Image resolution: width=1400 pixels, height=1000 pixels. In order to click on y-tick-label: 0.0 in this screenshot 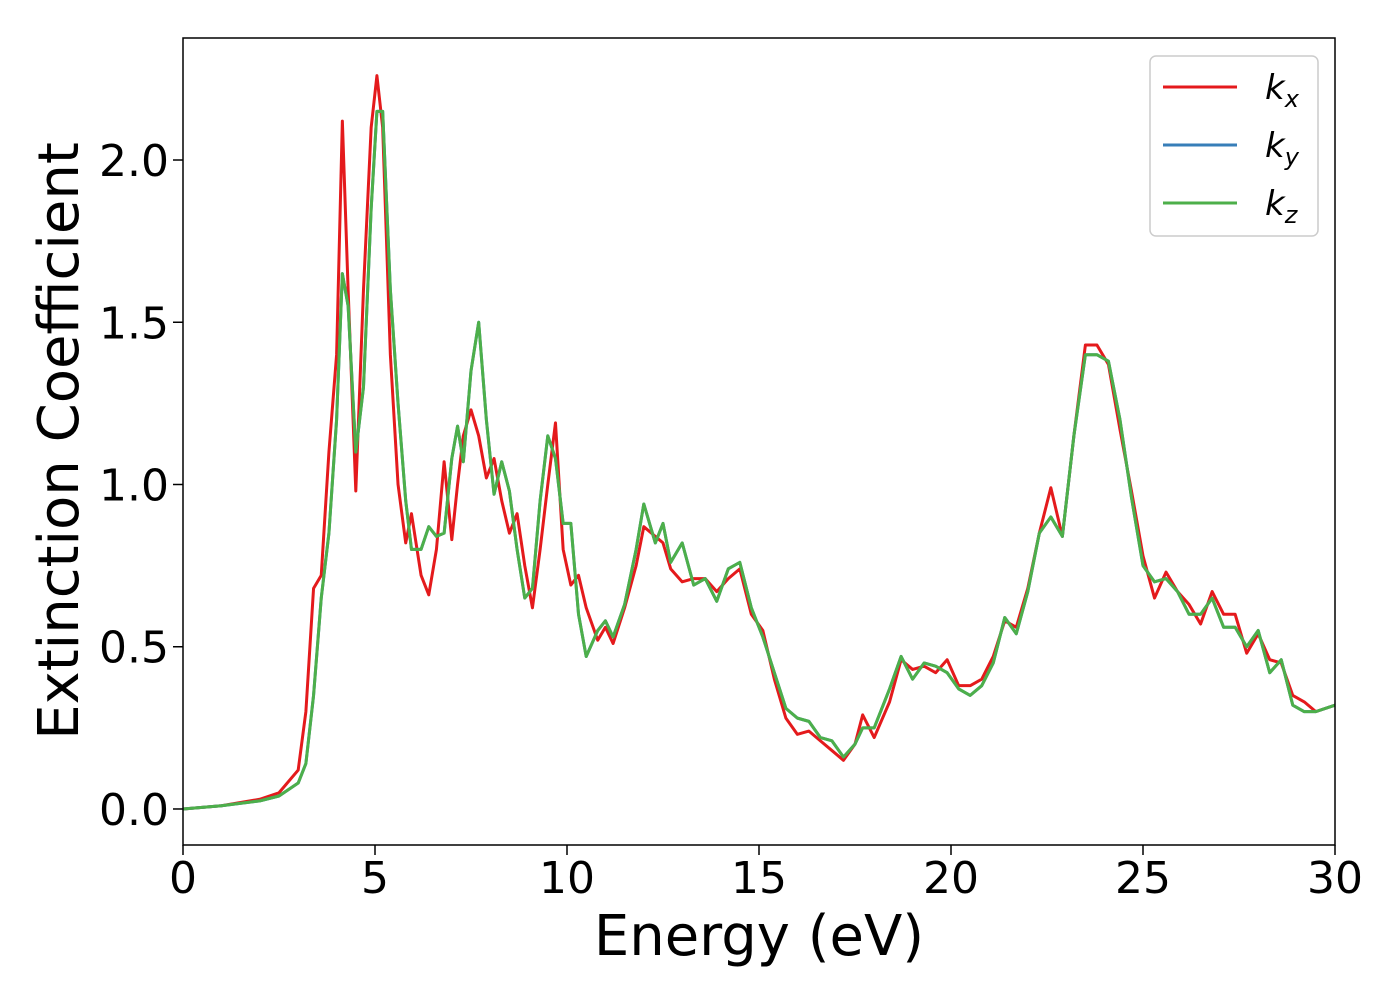, I will do `click(134, 810)`.